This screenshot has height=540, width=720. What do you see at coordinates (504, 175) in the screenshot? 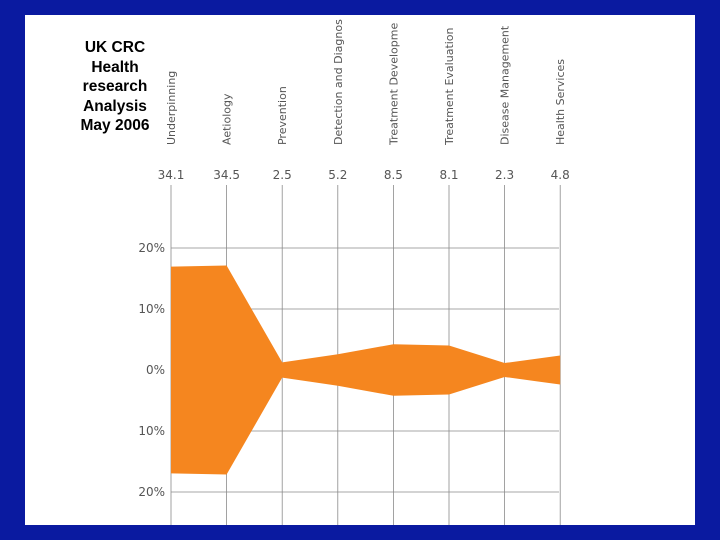
I see `value-label: 2.3` at bounding box center [504, 175].